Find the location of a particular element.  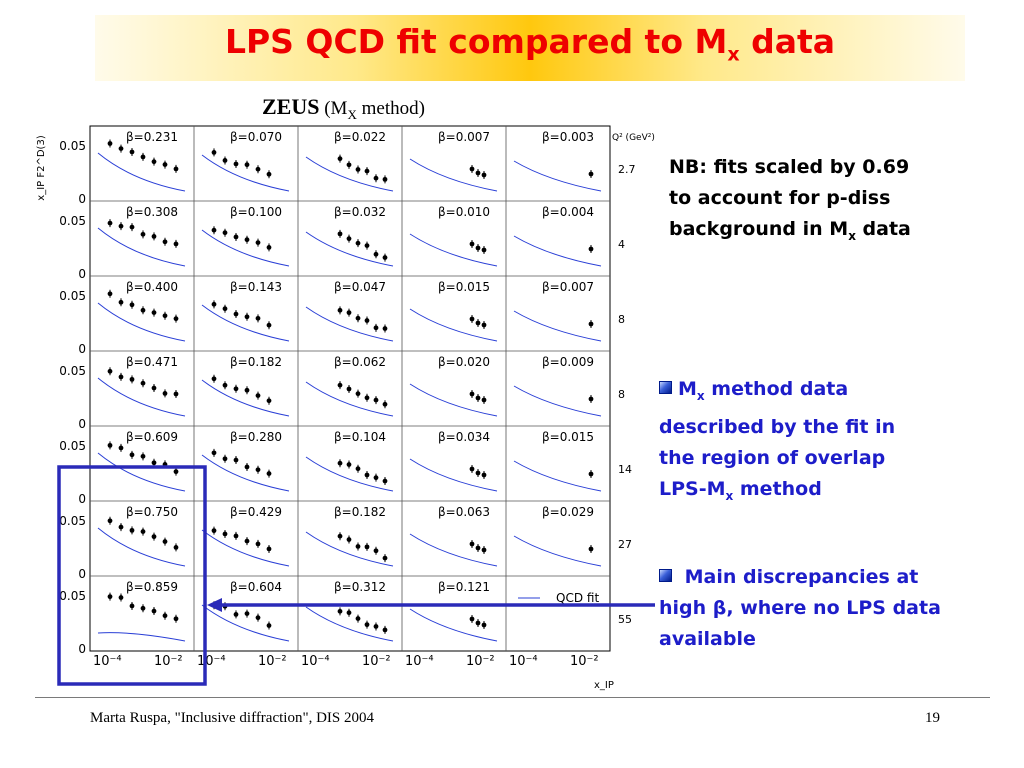

nb-line-3-end: data is located at coordinates (883, 229).